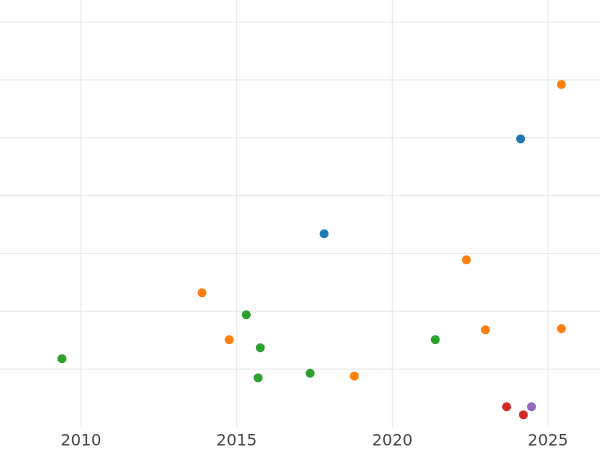  What do you see at coordinates (81, 440) in the screenshot?
I see `x-tick-label: 2010` at bounding box center [81, 440].